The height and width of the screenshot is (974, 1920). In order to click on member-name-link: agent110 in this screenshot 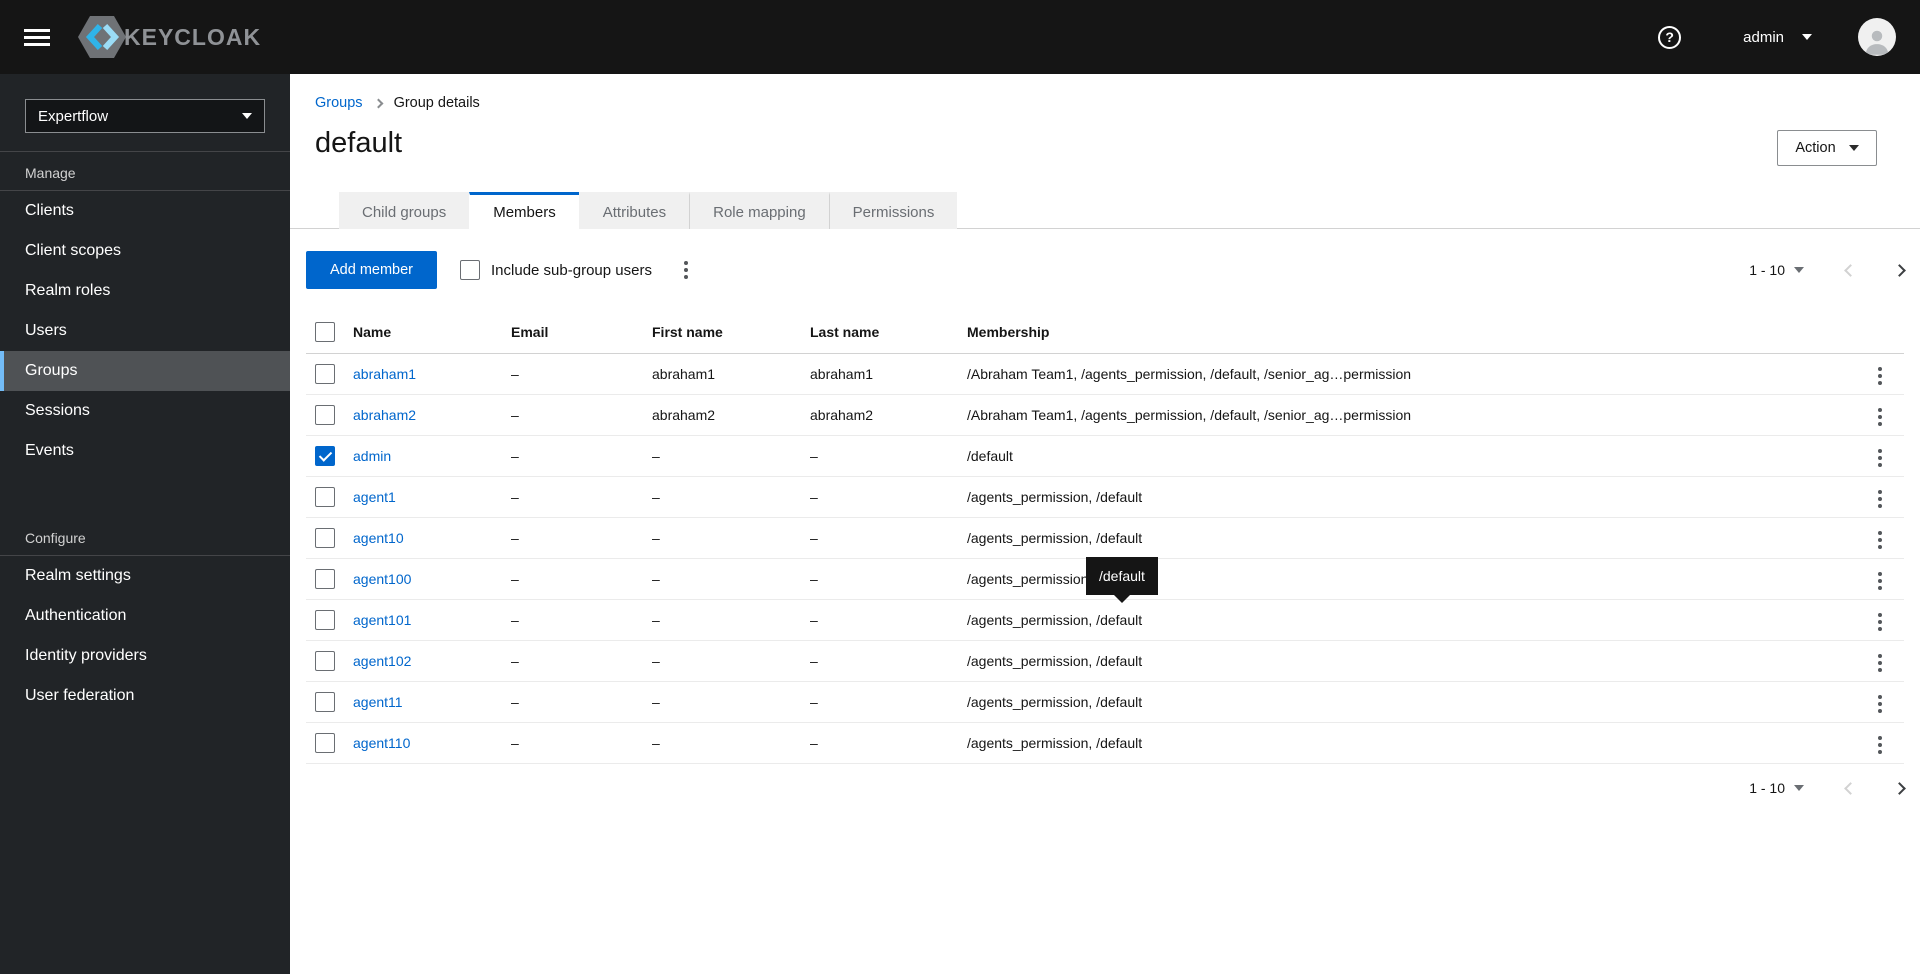, I will do `click(382, 742)`.